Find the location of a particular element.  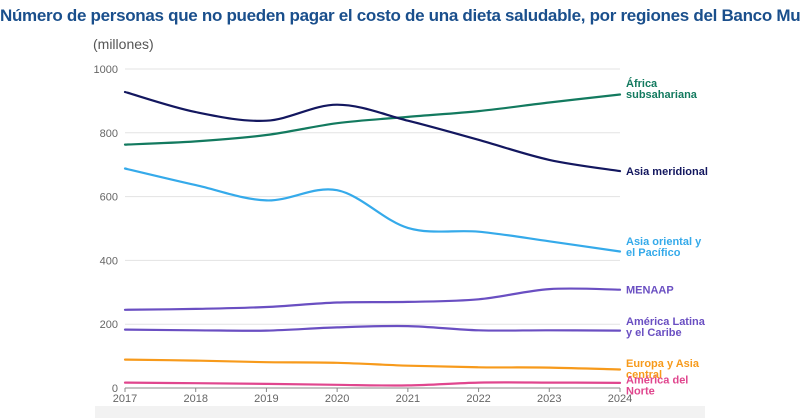

x-tick-label: 2021 is located at coordinates (408, 399).